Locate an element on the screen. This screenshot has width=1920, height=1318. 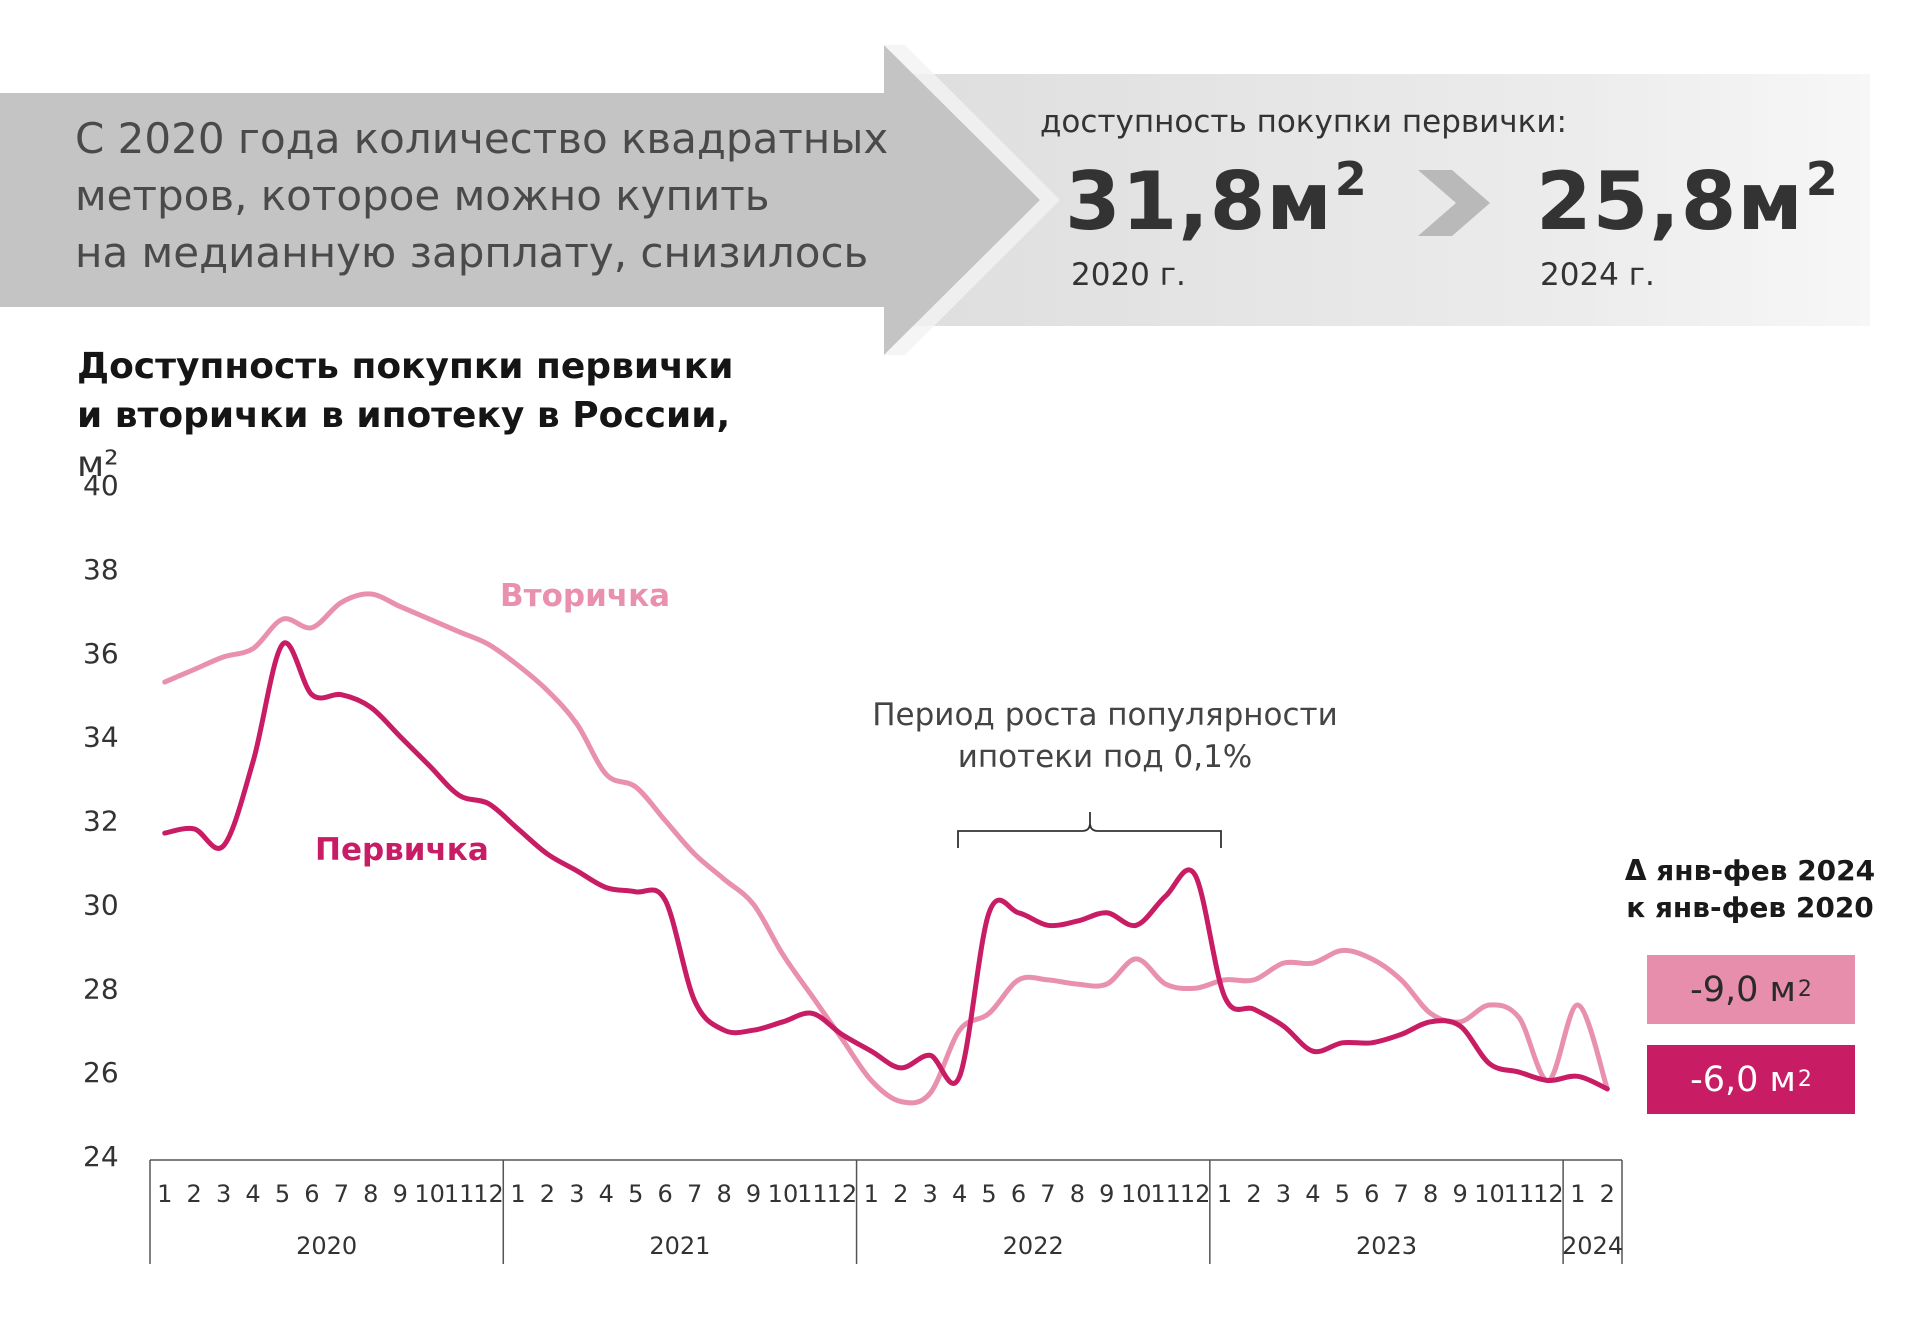
kpi-value-number: 25,8м is located at coordinates (1670, 201).